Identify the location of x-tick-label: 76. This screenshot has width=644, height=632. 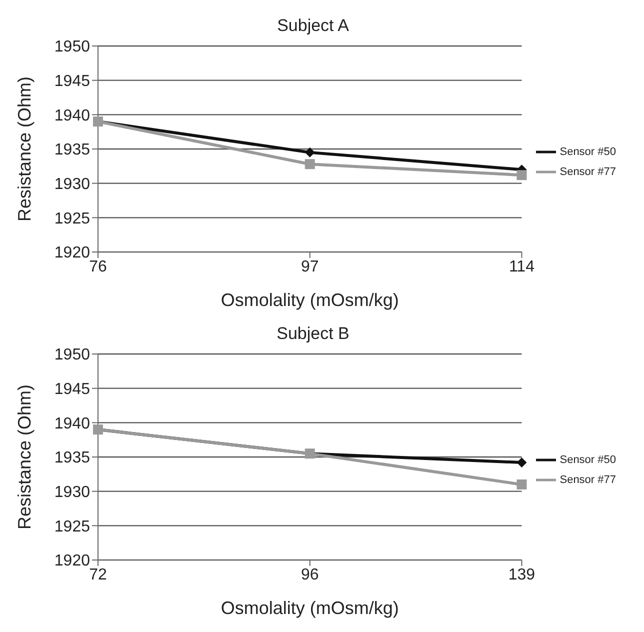
(98, 267).